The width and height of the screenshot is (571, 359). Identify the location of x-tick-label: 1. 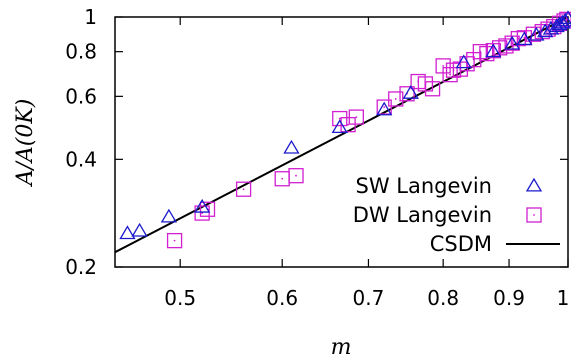
(563, 298).